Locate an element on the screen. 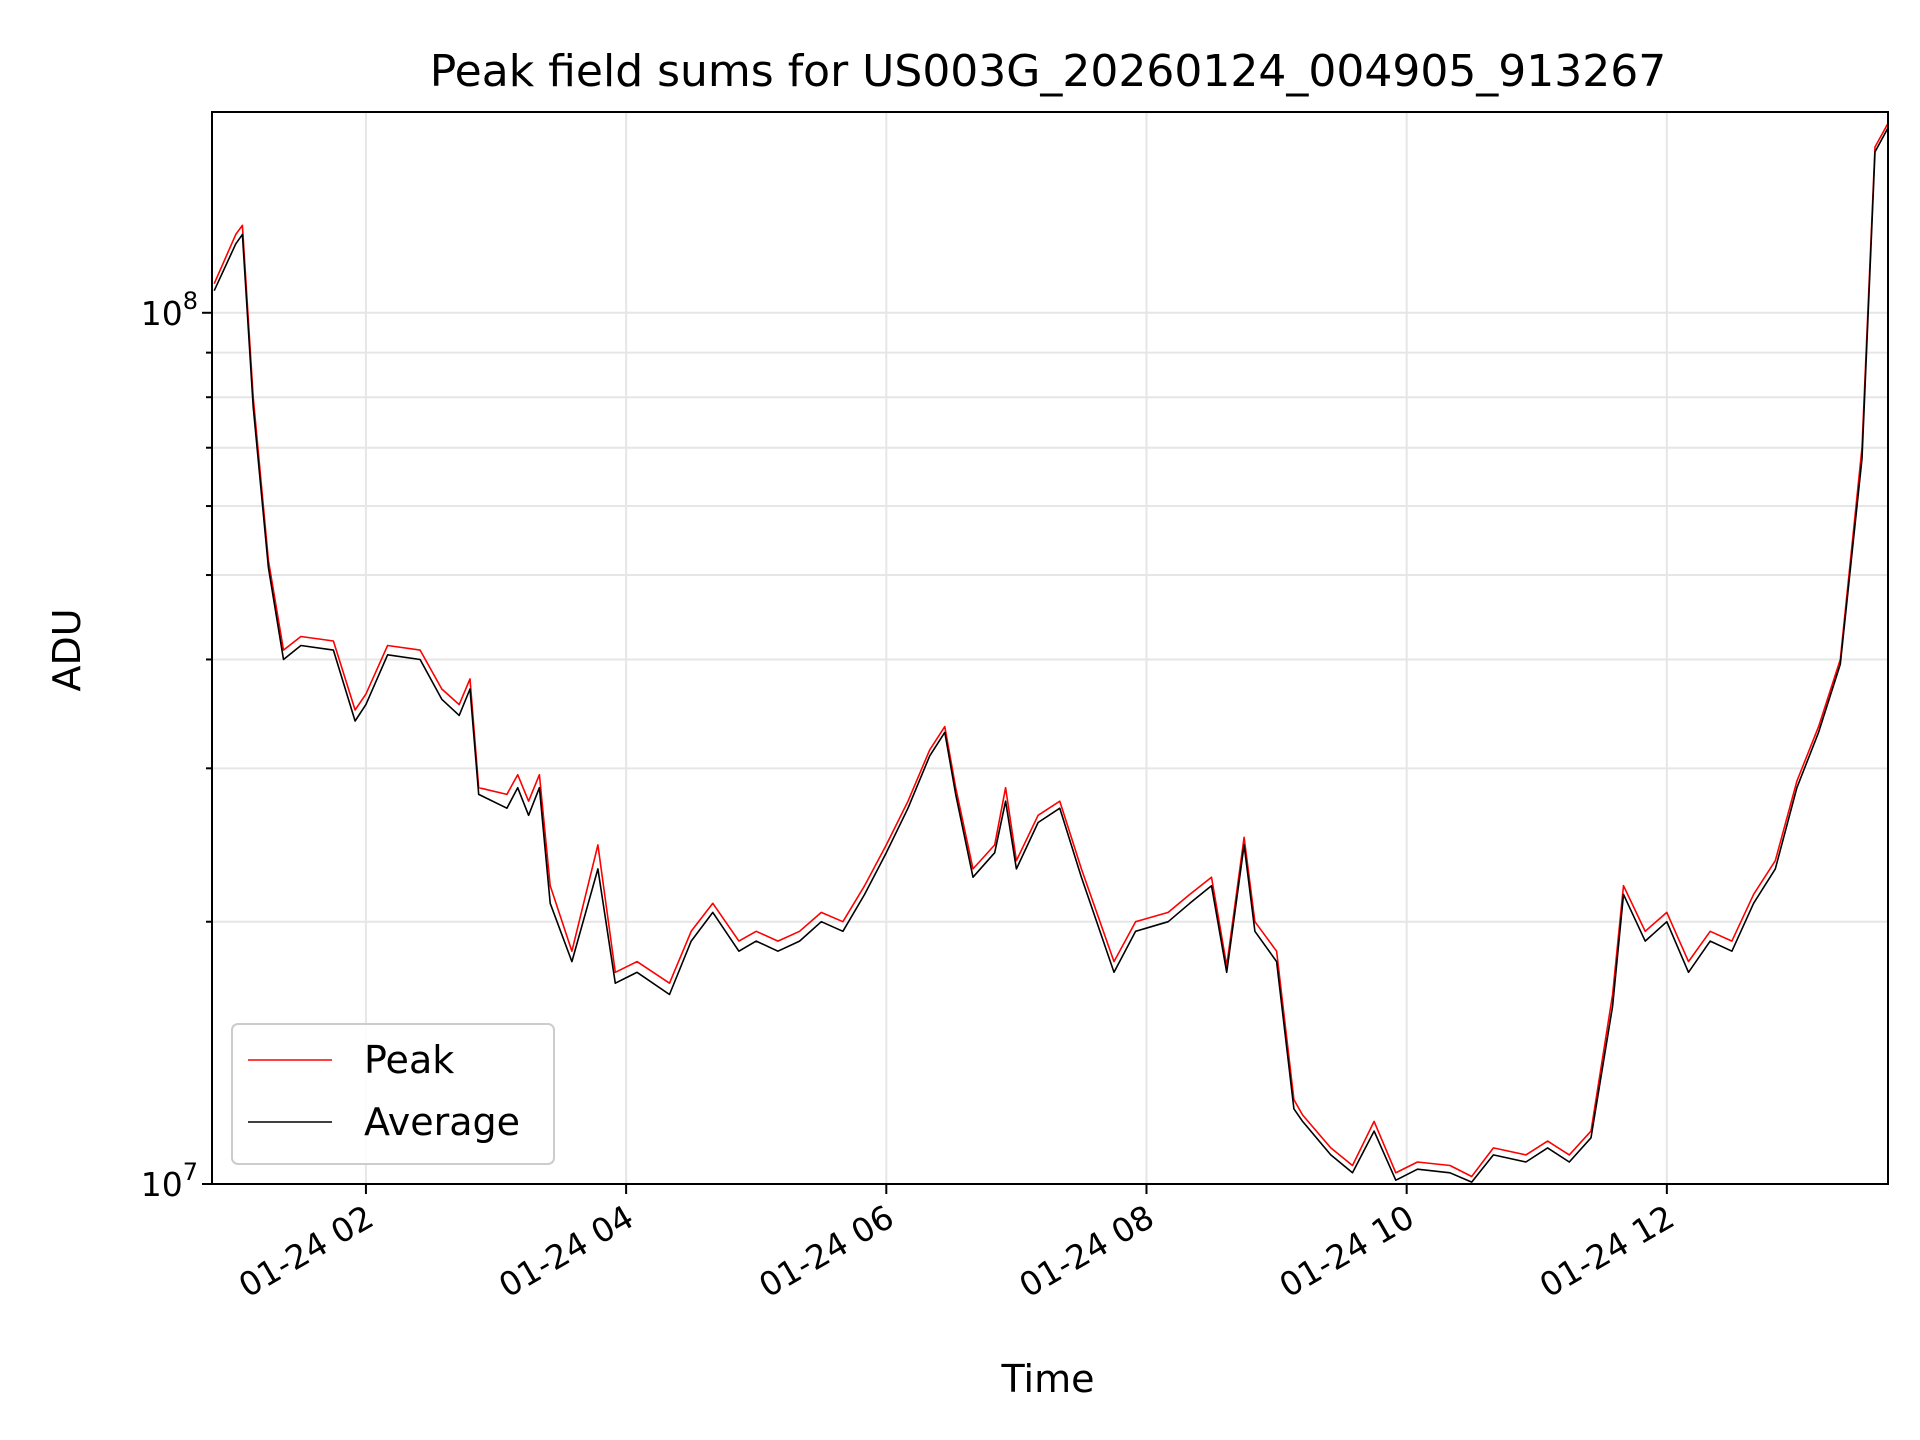 The image size is (1920, 1440). y-tick-label: 10⁸ is located at coordinates (169, 310).